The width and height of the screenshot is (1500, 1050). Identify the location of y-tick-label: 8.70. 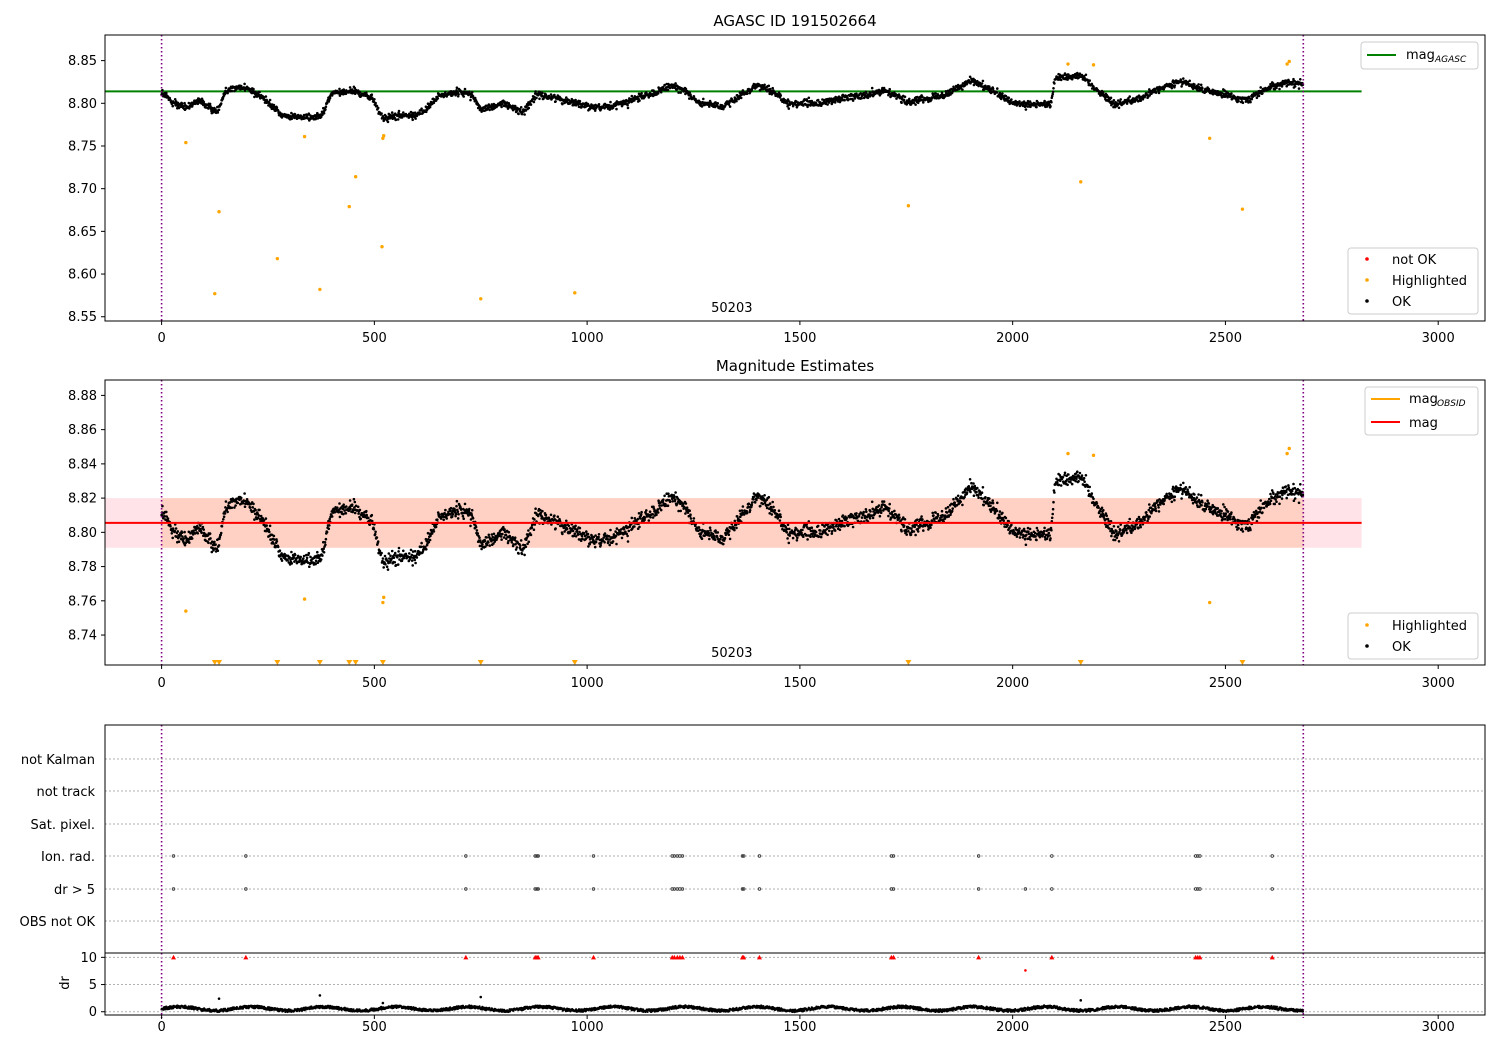
(82, 189).